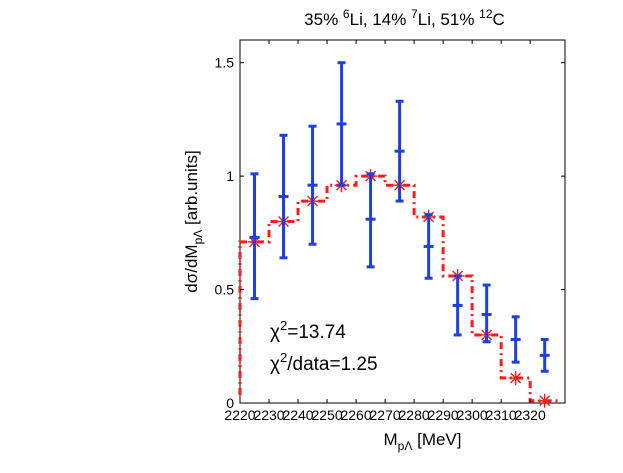 This screenshot has width=623, height=473. What do you see at coordinates (225, 290) in the screenshot?
I see `y-tick-label: 0.5` at bounding box center [225, 290].